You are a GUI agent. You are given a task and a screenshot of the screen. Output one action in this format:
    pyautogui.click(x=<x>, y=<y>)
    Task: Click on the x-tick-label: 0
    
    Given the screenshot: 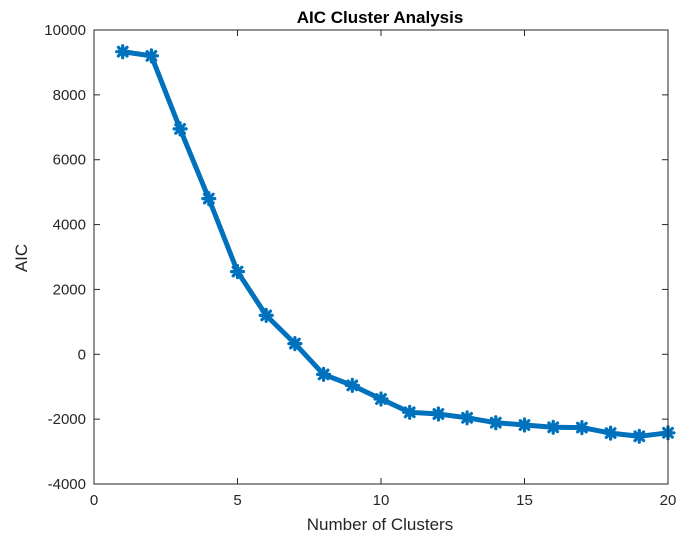 What is the action you would take?
    pyautogui.click(x=94, y=500)
    